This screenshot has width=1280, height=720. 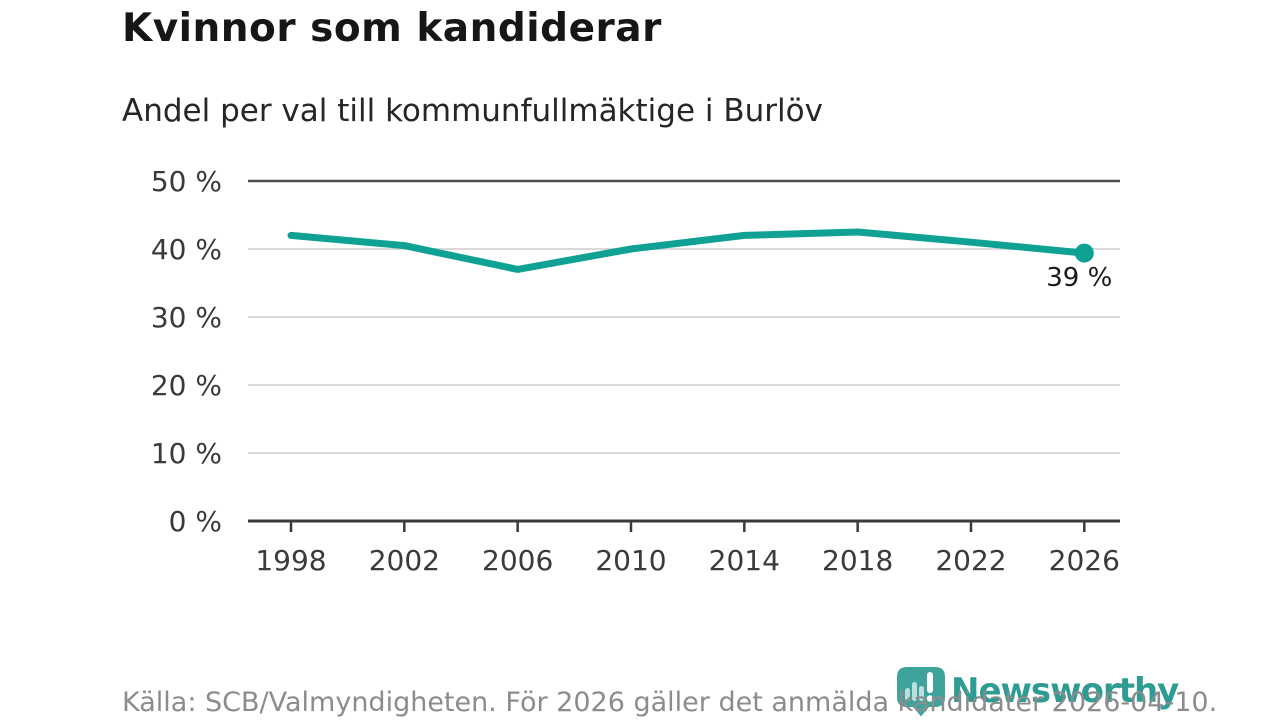 I want to click on last-point-marker, so click(x=1084, y=253).